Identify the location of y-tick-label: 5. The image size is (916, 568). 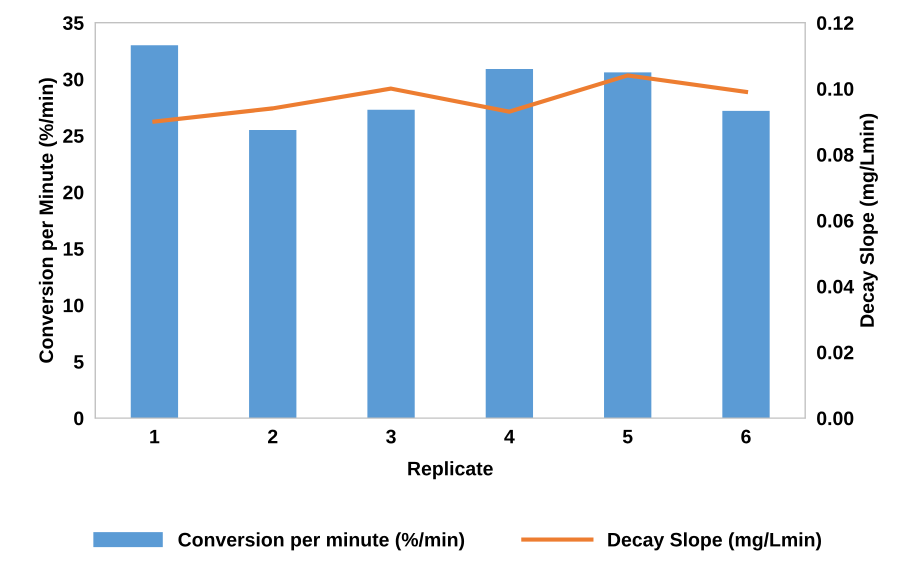
(79, 362).